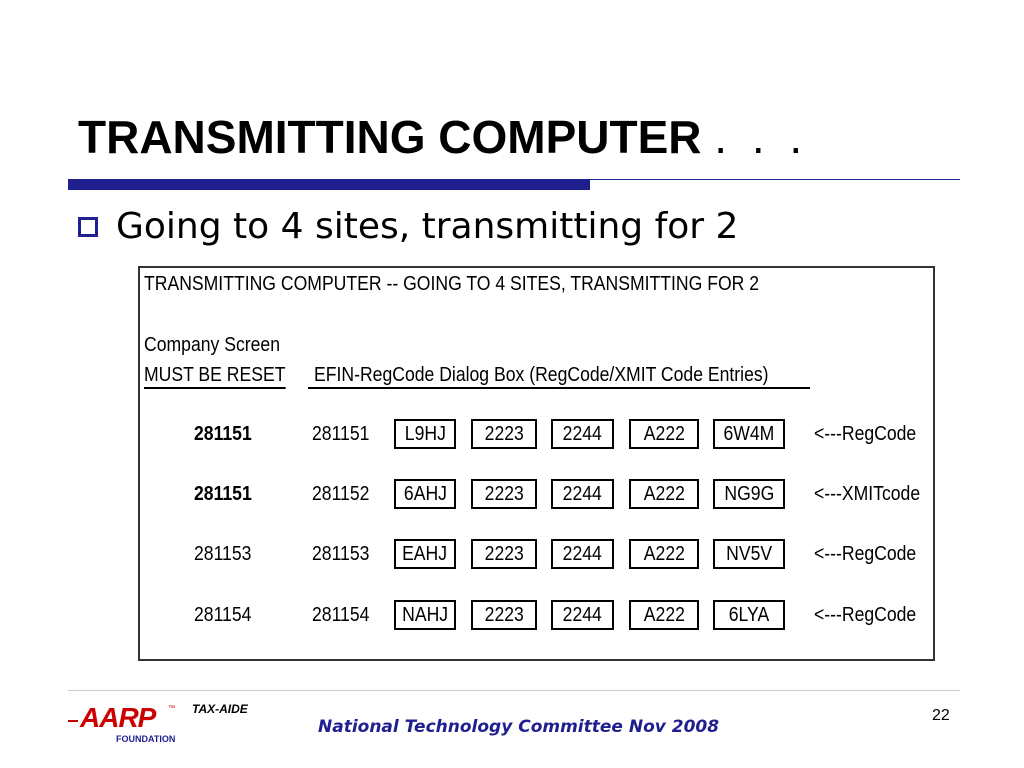 This screenshot has height=768, width=1024. Describe the element at coordinates (341, 494) in the screenshot. I see `efin-code: 281152` at that location.